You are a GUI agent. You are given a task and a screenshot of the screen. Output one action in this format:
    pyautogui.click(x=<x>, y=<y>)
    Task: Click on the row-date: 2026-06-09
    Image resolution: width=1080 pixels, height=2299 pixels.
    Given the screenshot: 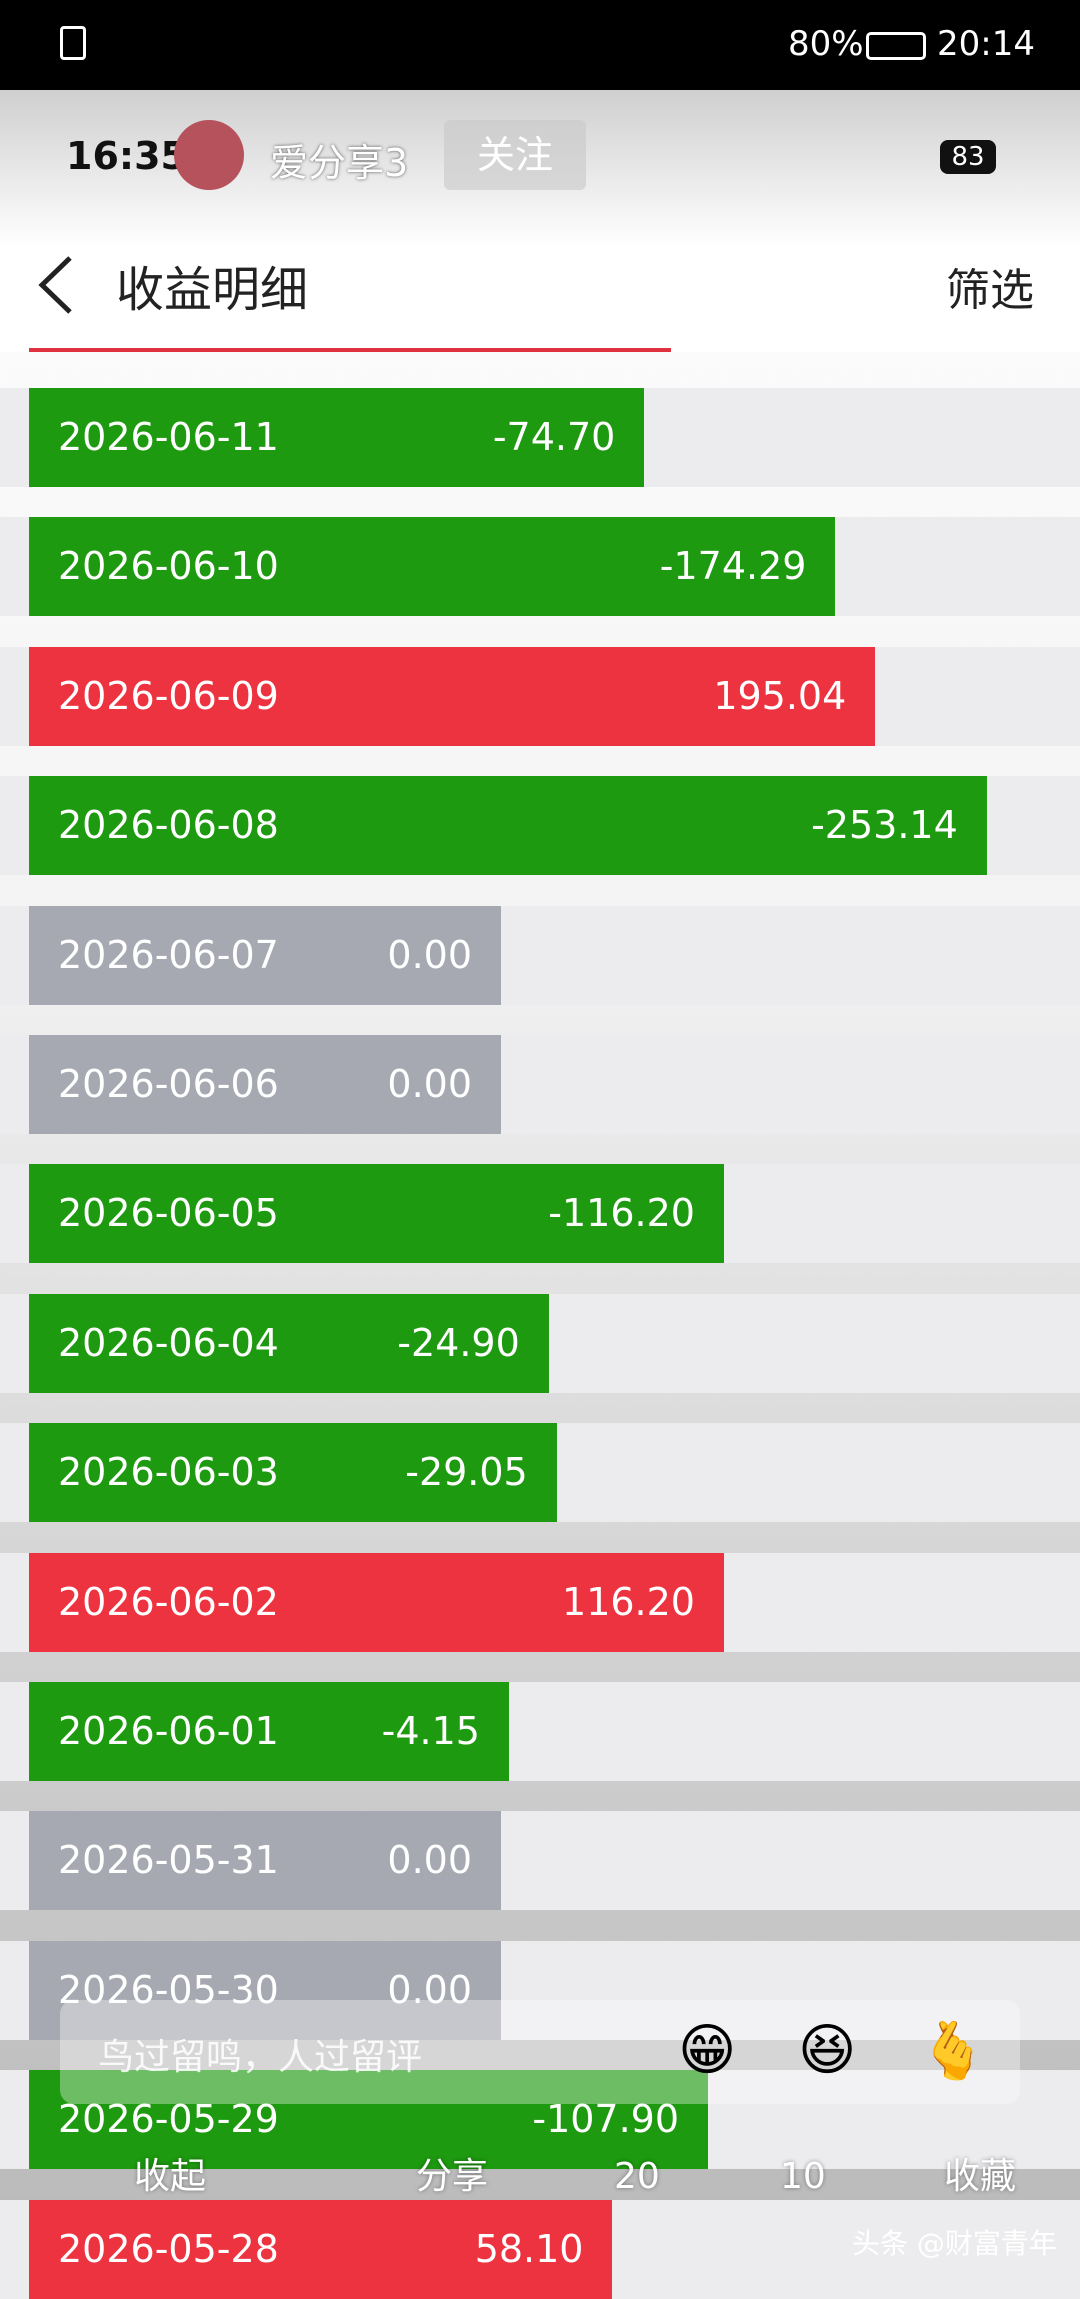 What is the action you would take?
    pyautogui.click(x=168, y=695)
    